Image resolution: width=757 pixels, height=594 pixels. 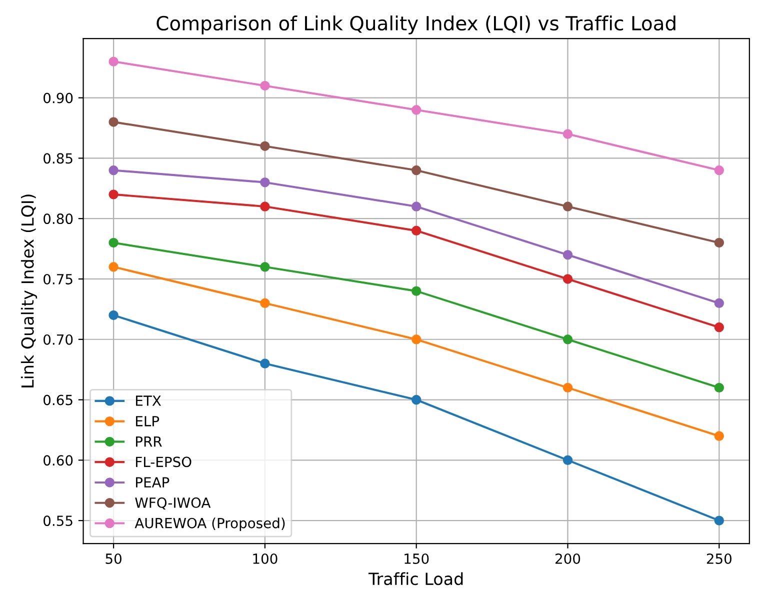 I want to click on x-axis-title: Traffic Load, so click(x=415, y=579).